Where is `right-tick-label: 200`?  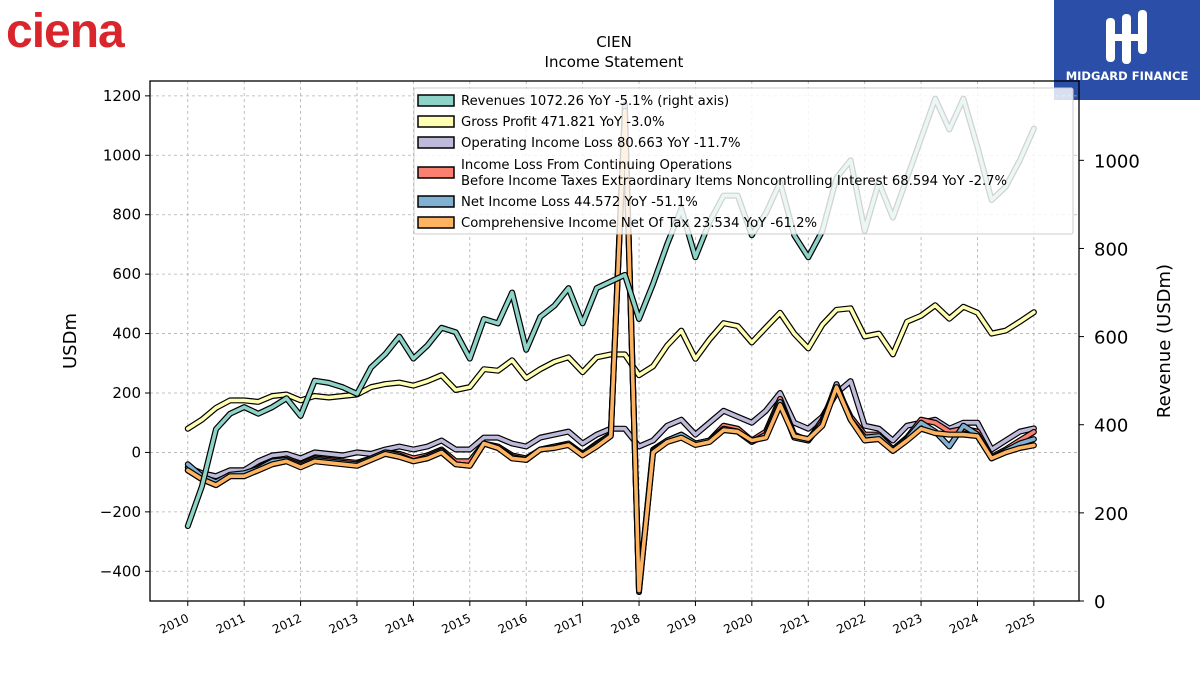 right-tick-label: 200 is located at coordinates (1111, 514).